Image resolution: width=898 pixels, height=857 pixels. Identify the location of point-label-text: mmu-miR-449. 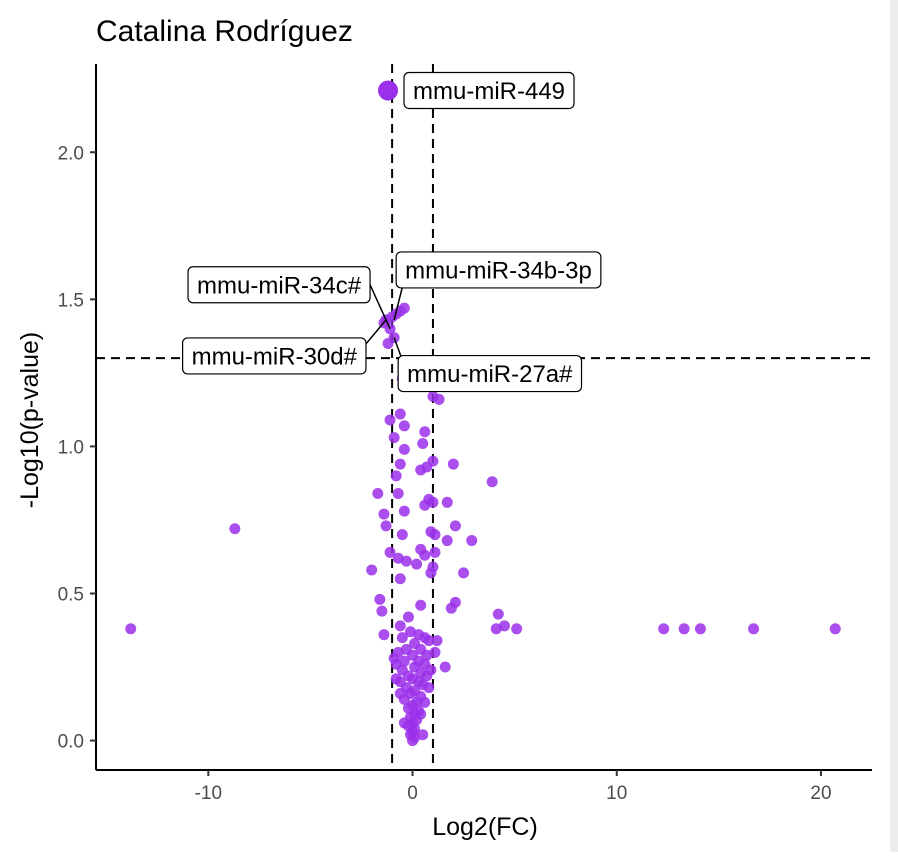
(489, 91).